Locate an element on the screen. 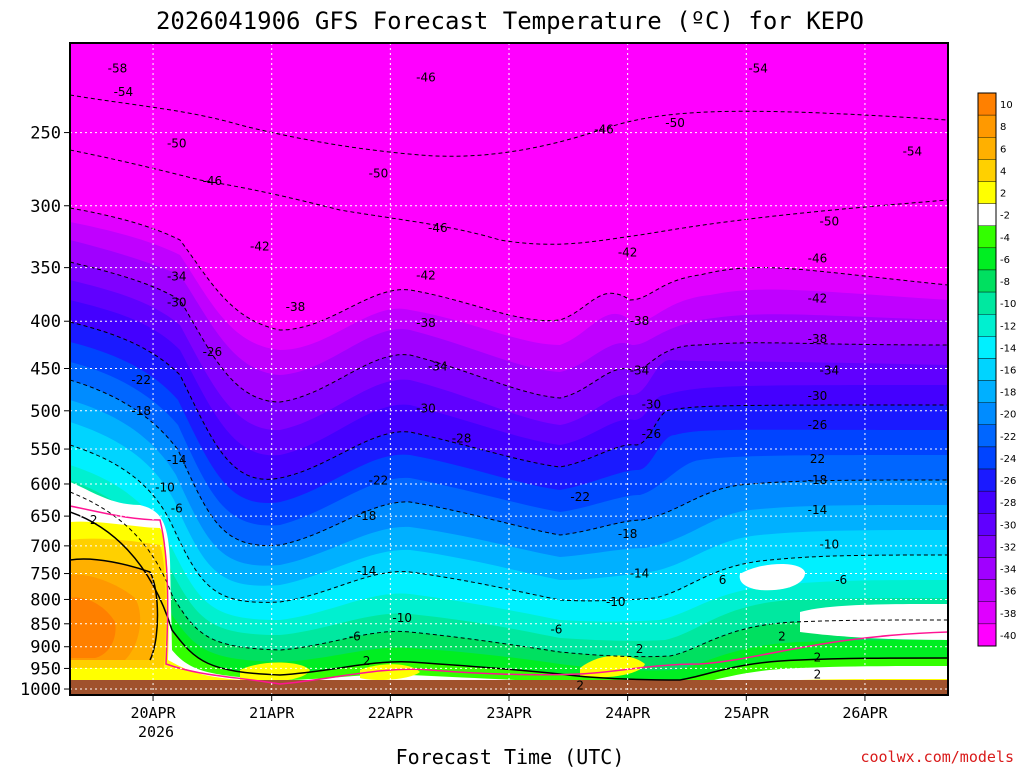 The height and width of the screenshot is (768, 1024). y-tick-label: 900 is located at coordinates (45, 648).